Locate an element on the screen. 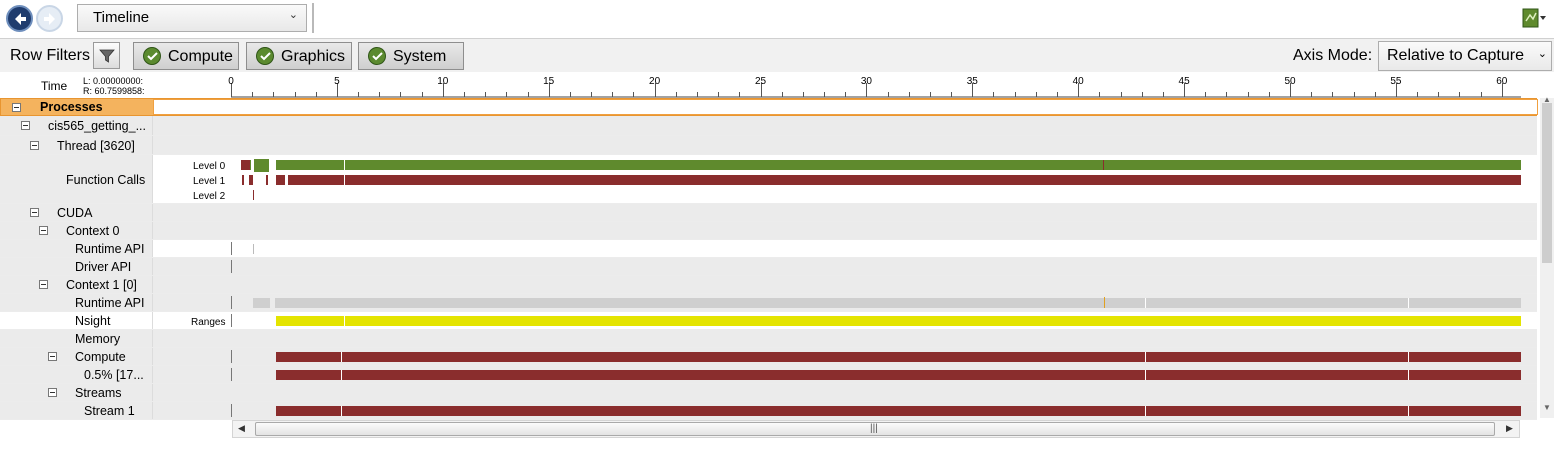  ruler-tick-label: 40 is located at coordinates (1079, 81).